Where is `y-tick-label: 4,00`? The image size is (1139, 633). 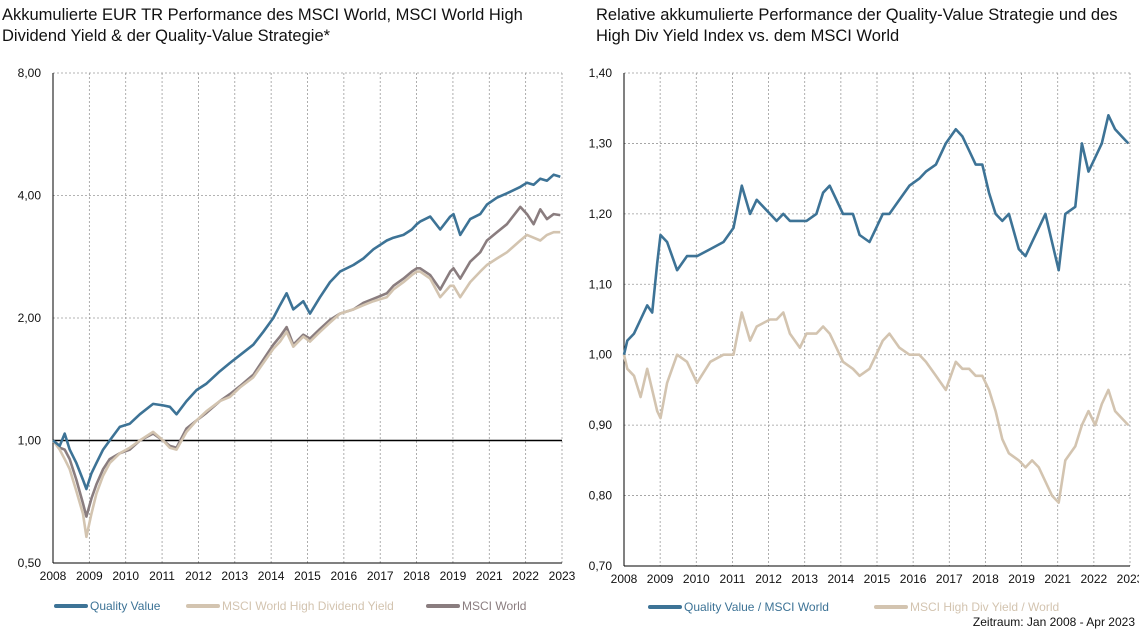
y-tick-label: 4,00 is located at coordinates (30, 196).